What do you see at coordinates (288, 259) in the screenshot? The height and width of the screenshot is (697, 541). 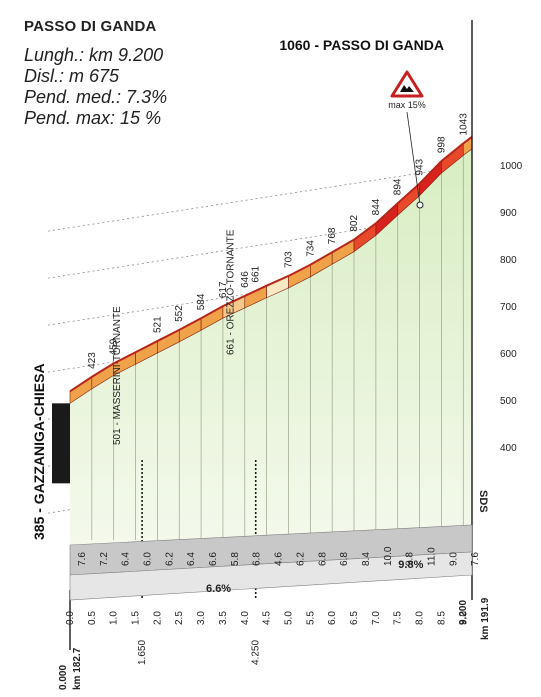 I see `elevation-label: 703` at bounding box center [288, 259].